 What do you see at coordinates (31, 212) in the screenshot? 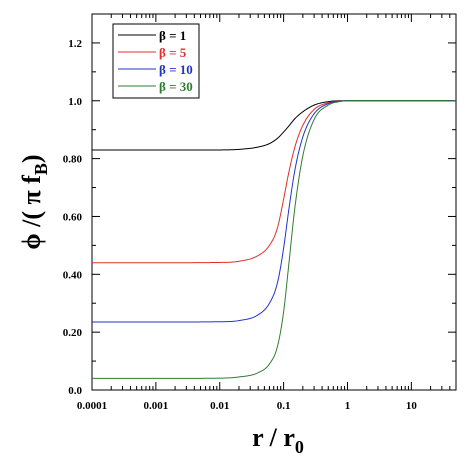
I see `y-axis-title-main: ϕ /( π f` at bounding box center [31, 212].